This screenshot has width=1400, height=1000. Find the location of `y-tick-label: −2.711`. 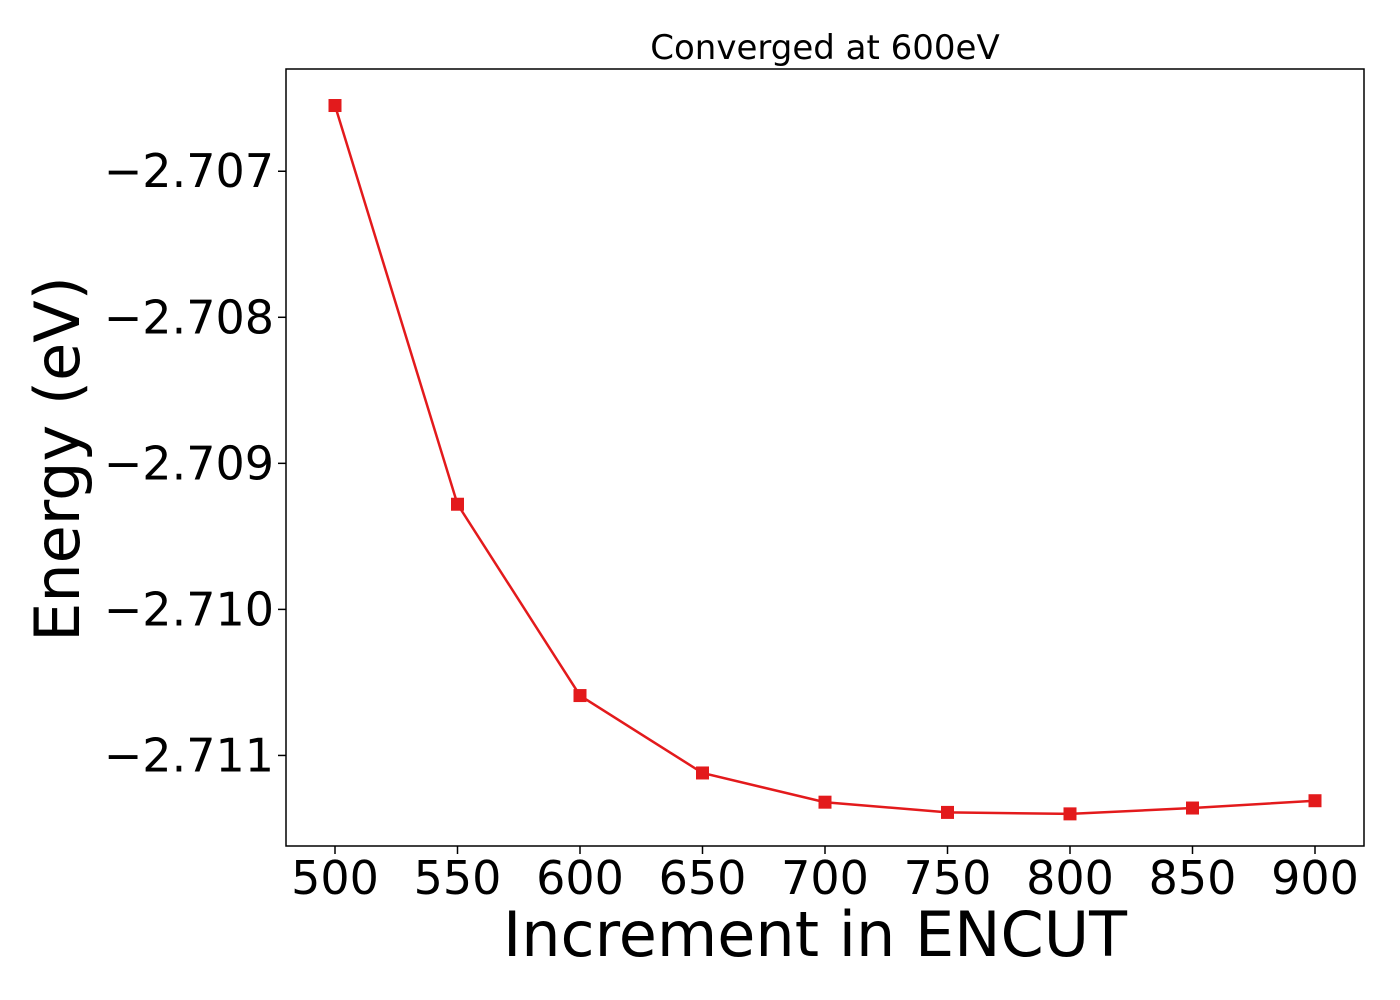

y-tick-label: −2.711 is located at coordinates (189, 755).